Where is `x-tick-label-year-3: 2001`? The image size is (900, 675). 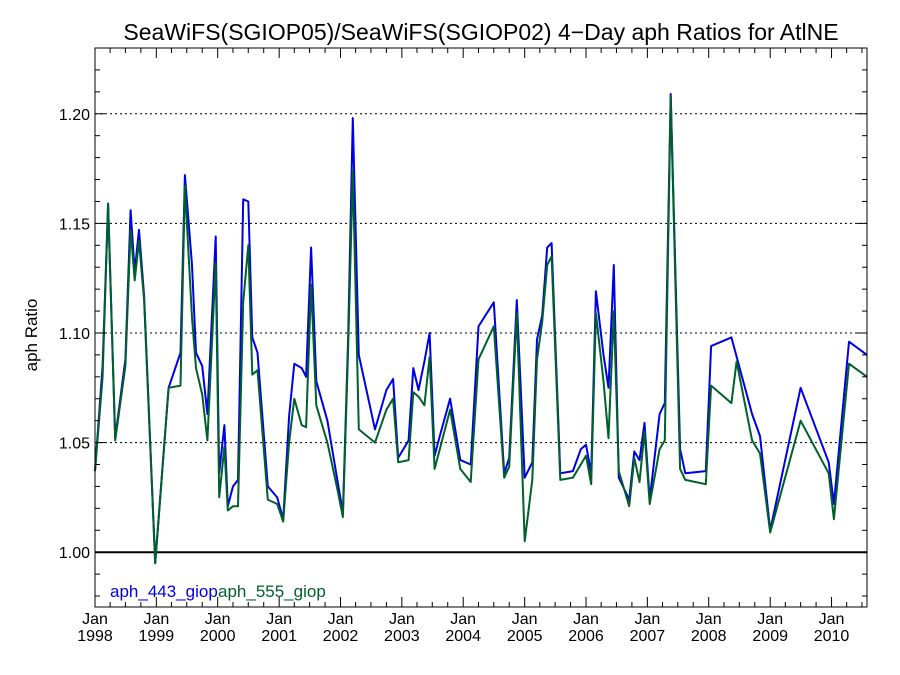
x-tick-label-year-3: 2001 is located at coordinates (279, 636).